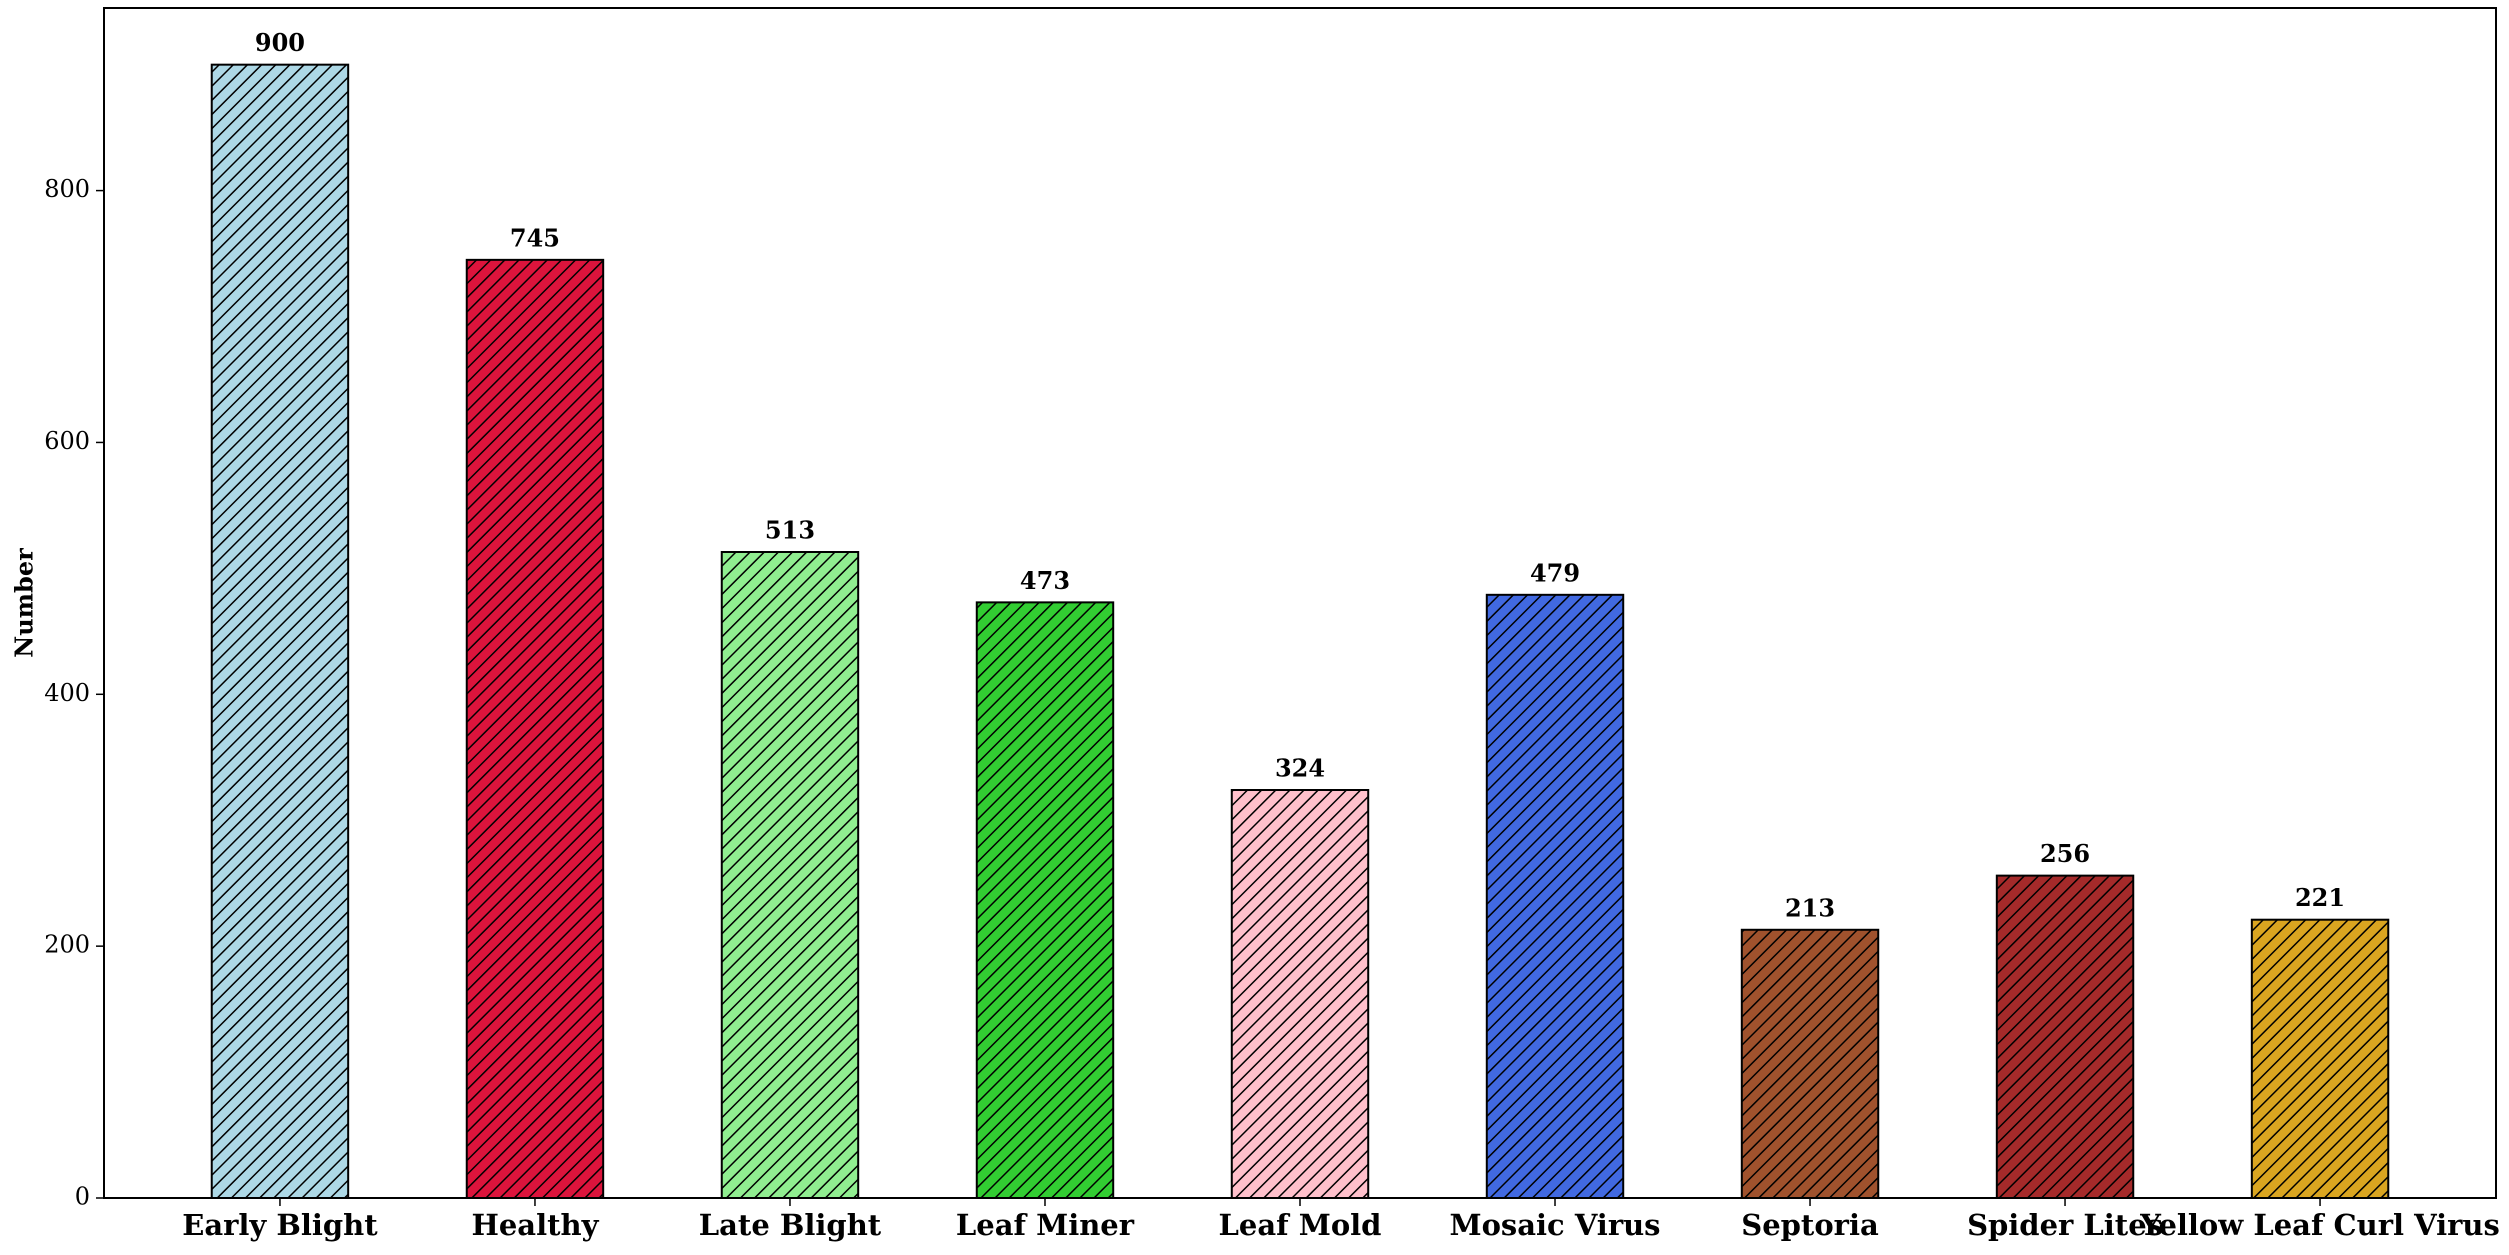 The image size is (2509, 1255). What do you see at coordinates (2319, 1225) in the screenshot?
I see `x-tick-label: Yellow Leaf Curl Virus` at bounding box center [2319, 1225].